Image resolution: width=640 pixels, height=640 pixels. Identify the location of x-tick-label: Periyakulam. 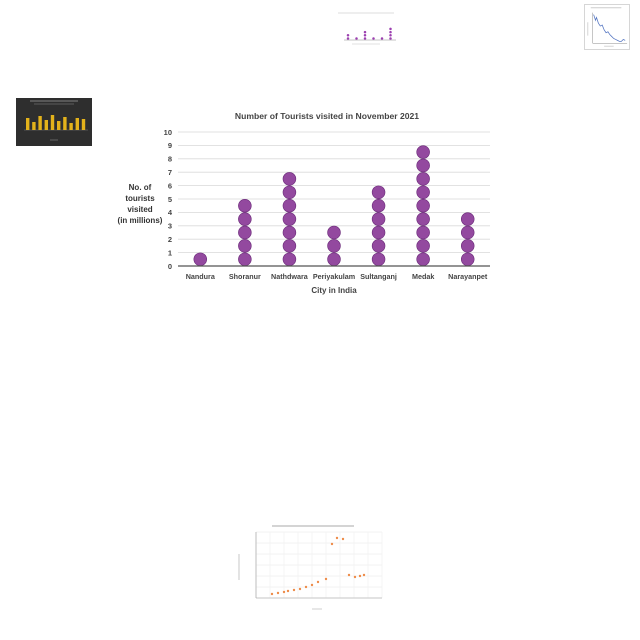
(334, 276).